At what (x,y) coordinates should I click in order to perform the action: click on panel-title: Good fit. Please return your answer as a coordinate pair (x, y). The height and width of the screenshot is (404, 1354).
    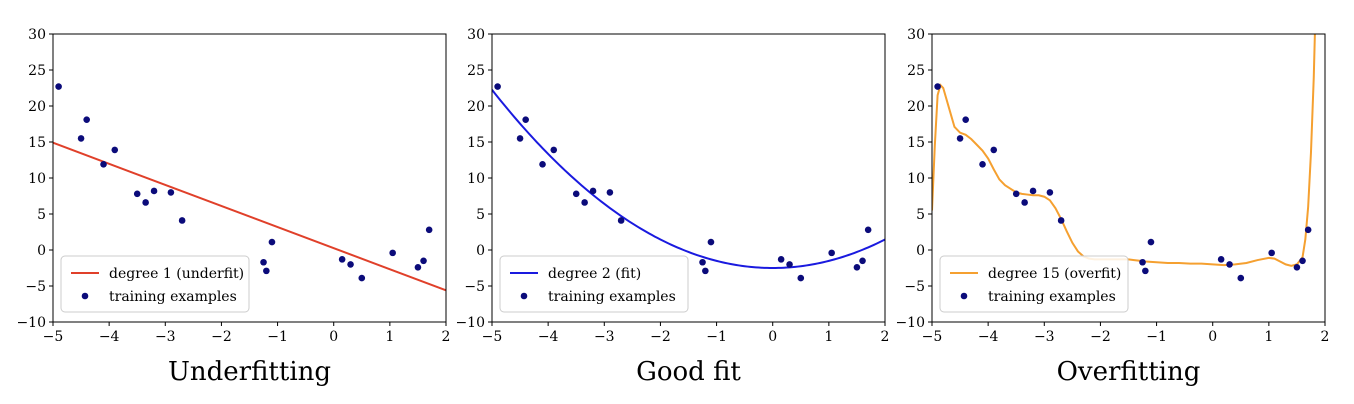
    Looking at the image, I should click on (688, 372).